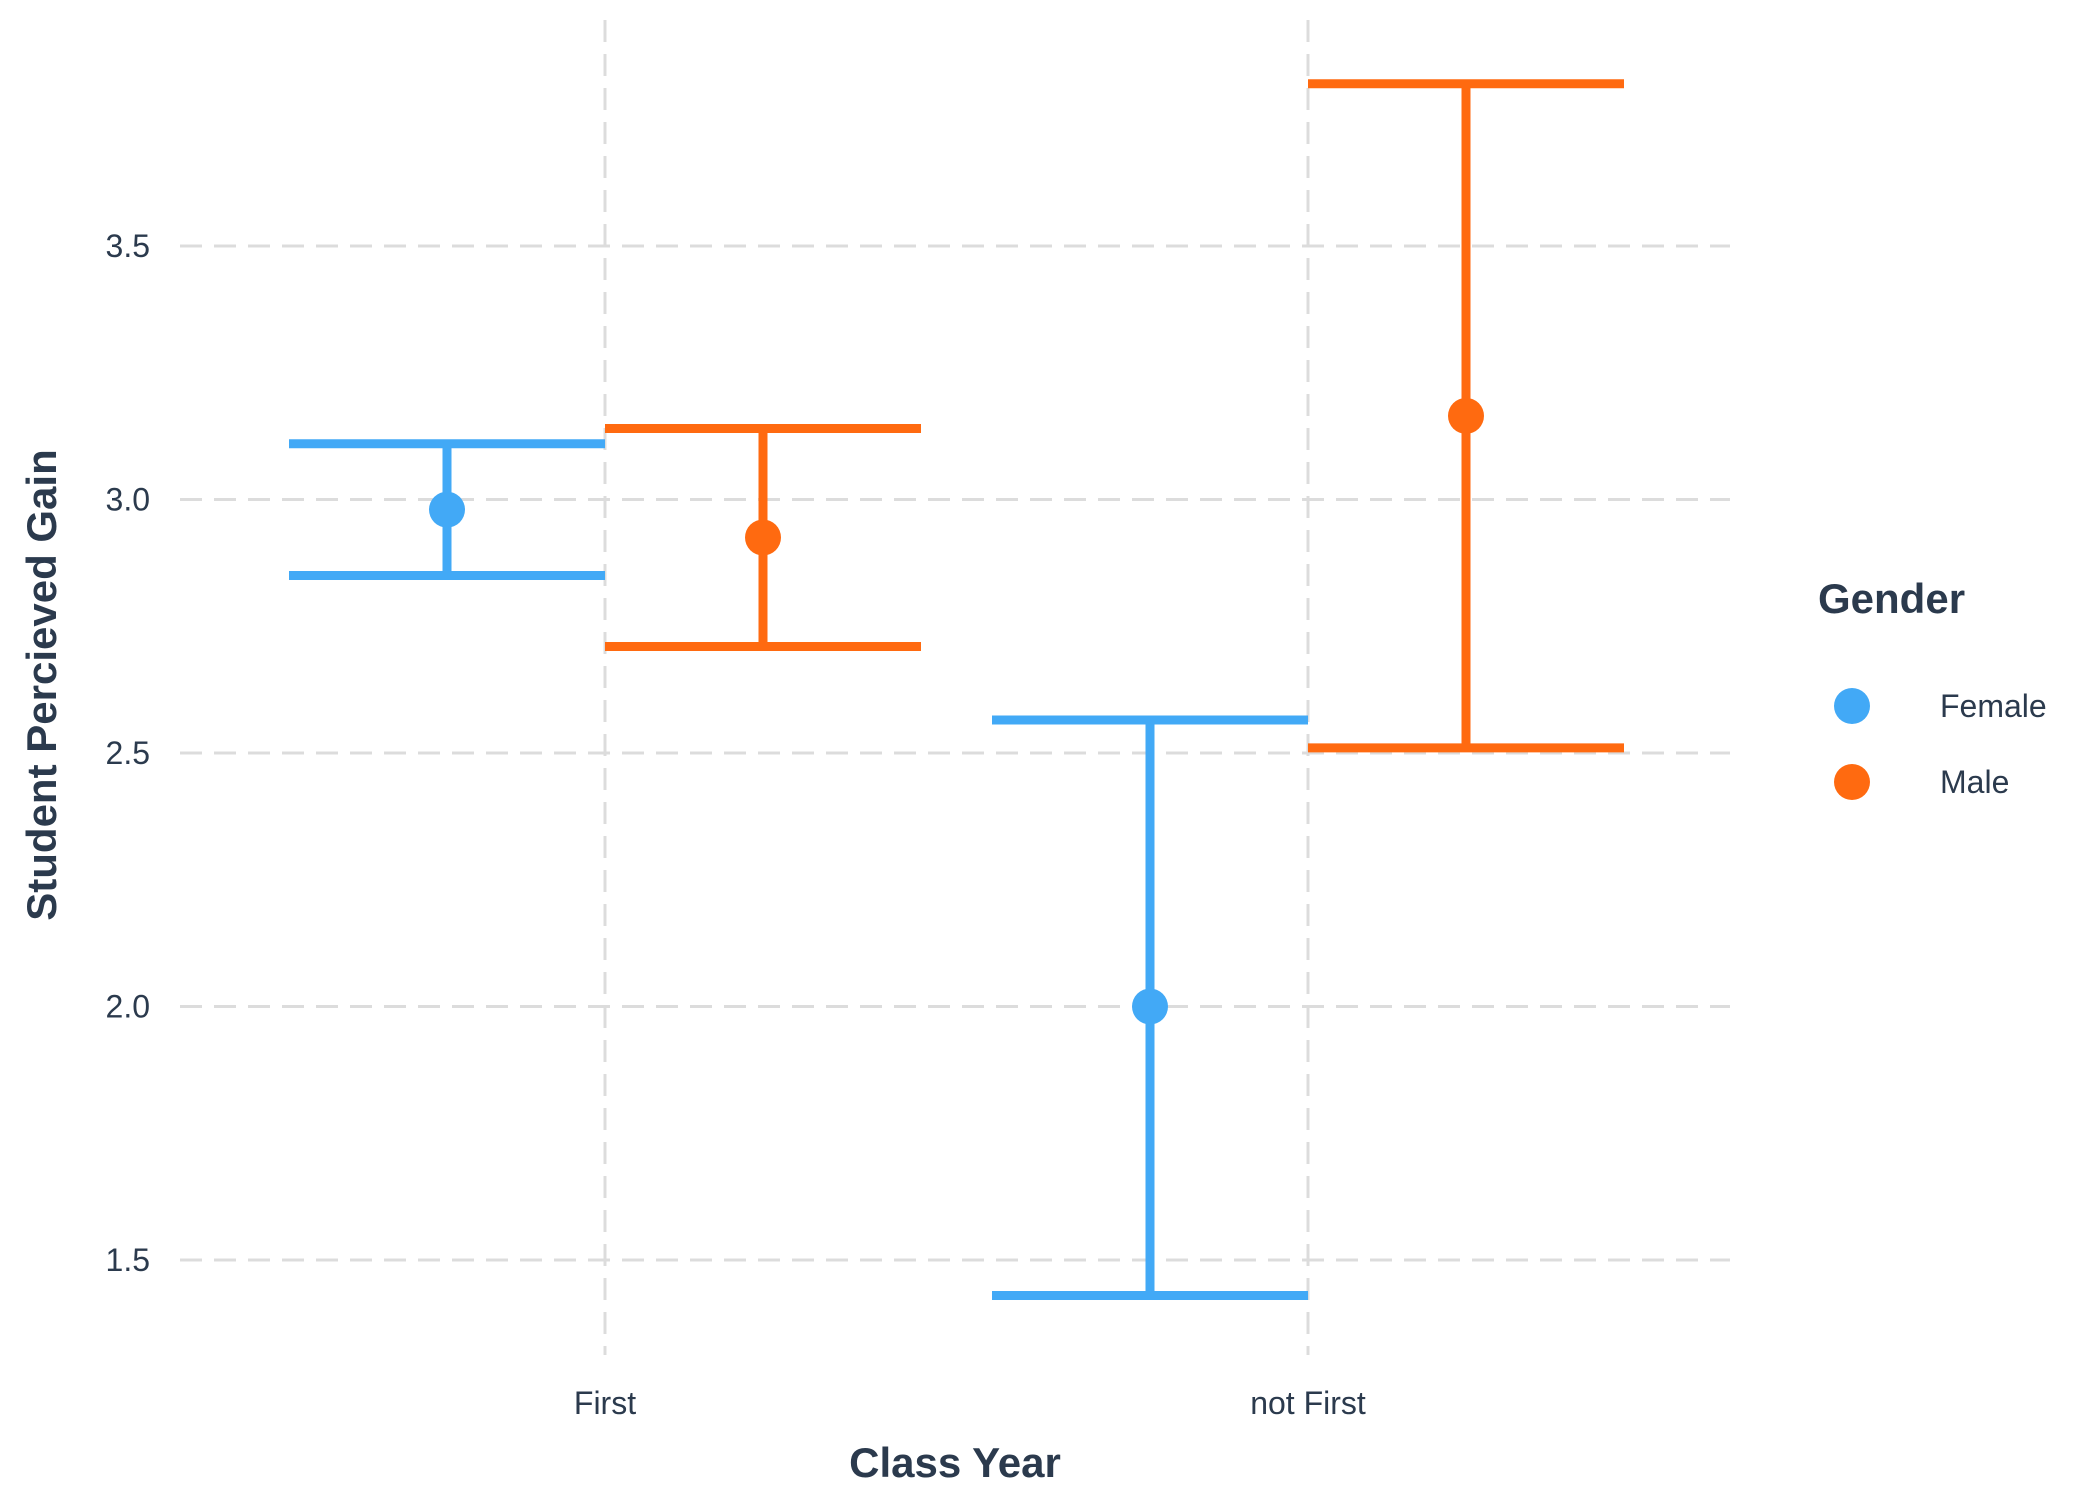  I want to click on legend-key-female, so click(1852, 706).